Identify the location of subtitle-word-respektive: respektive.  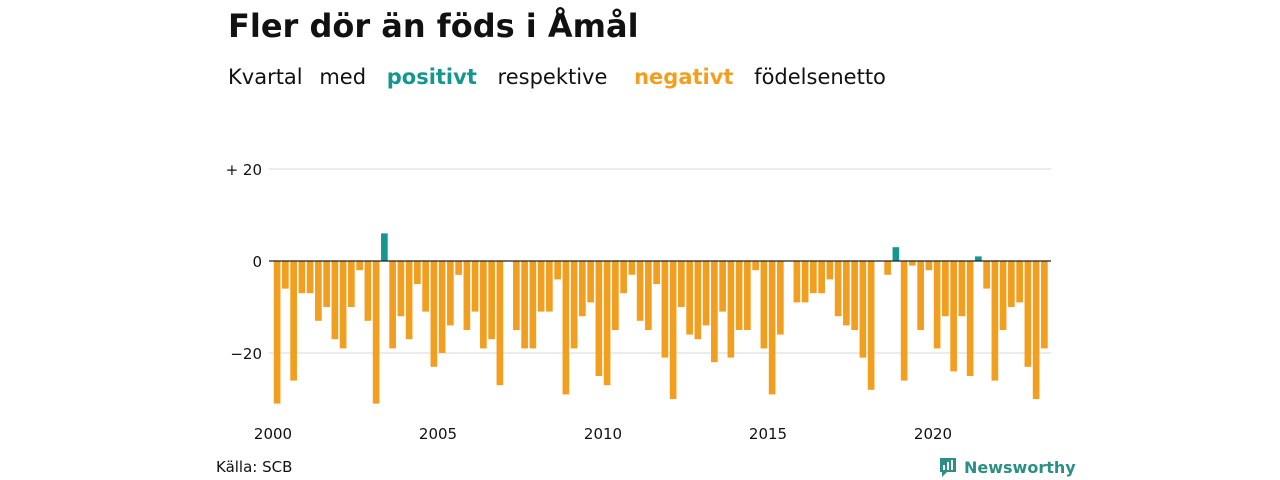
(552, 77).